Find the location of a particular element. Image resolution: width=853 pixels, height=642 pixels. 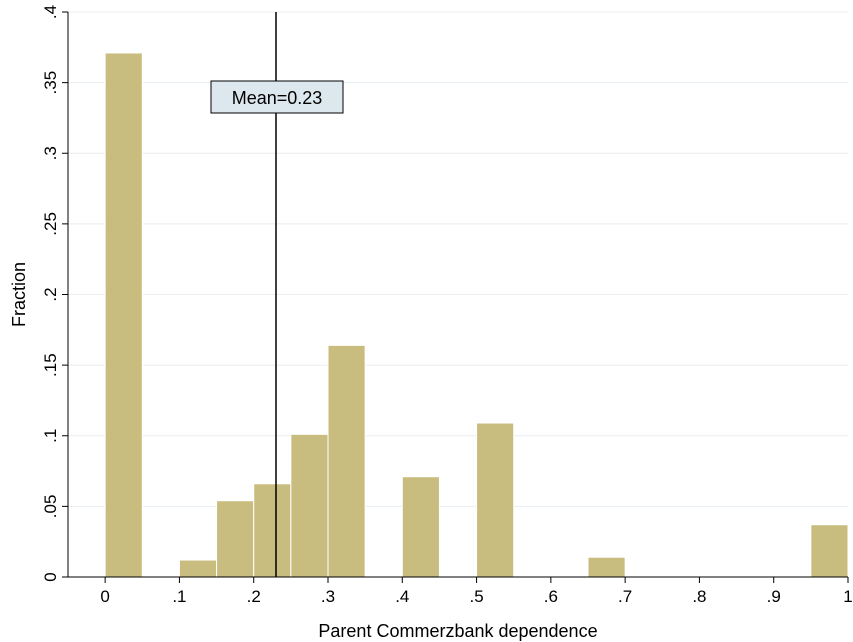

y-tick-label: .2 is located at coordinates (50, 294).